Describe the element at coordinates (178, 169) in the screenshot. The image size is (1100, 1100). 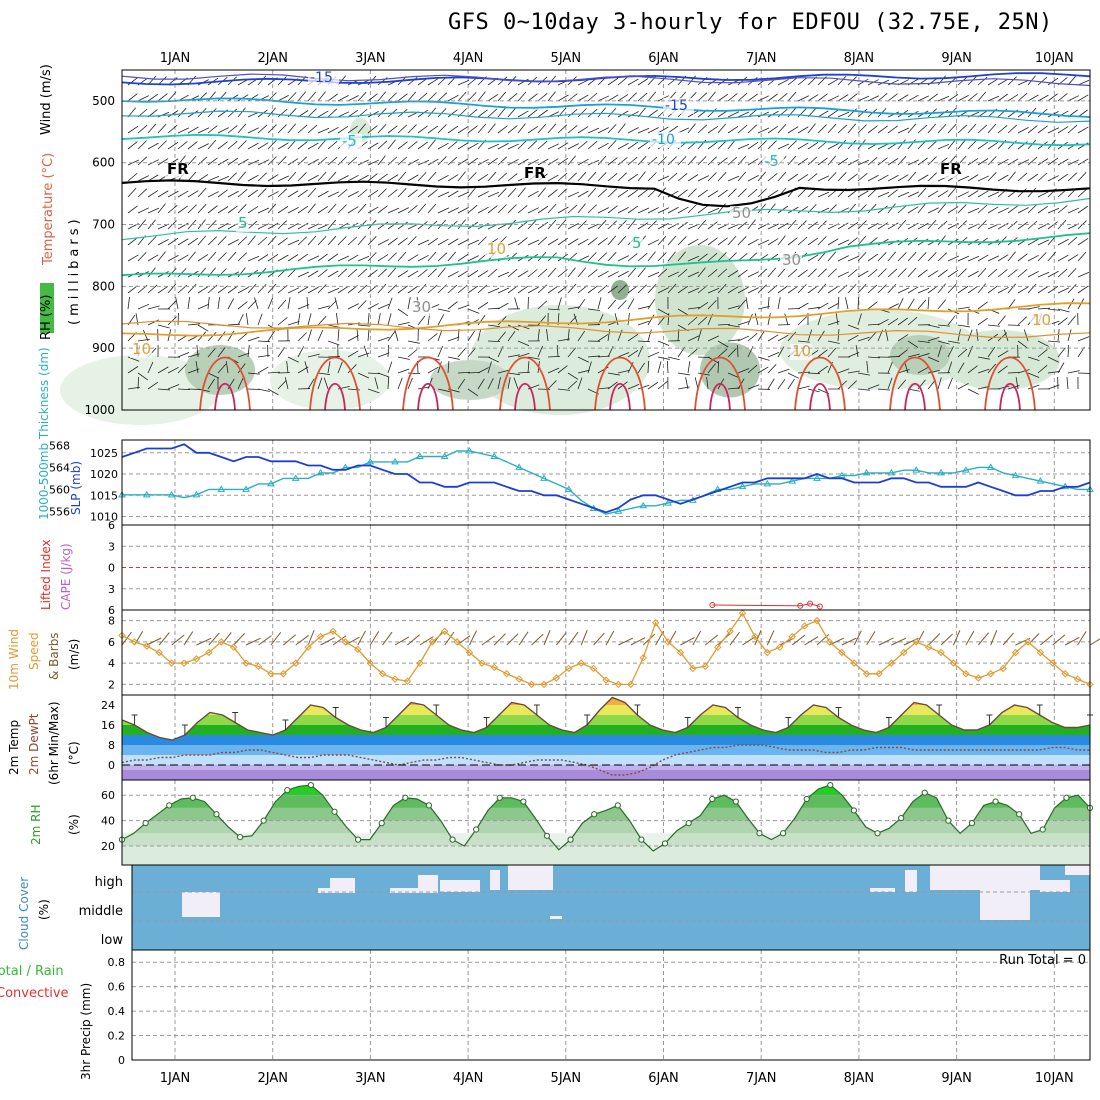
I see `contour-label: FR` at that location.